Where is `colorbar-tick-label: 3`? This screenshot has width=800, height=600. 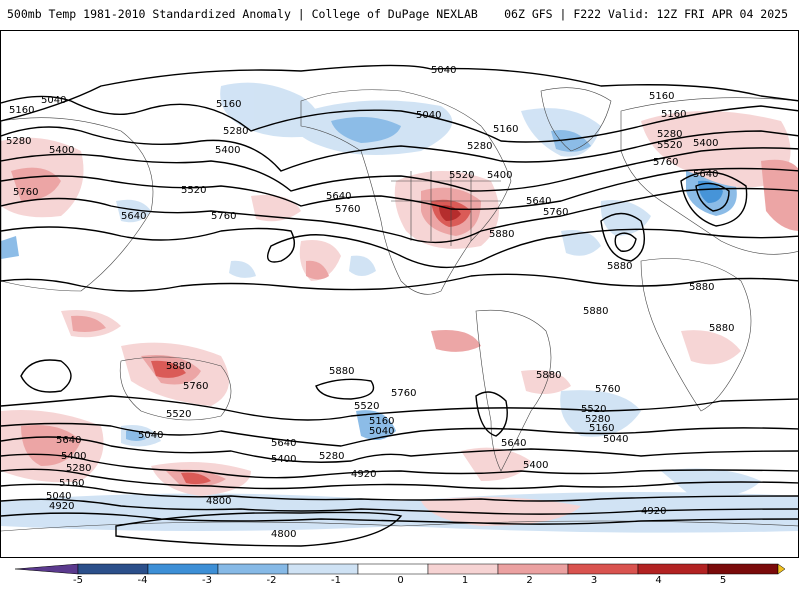 colorbar-tick-label: 3 is located at coordinates (594, 580).